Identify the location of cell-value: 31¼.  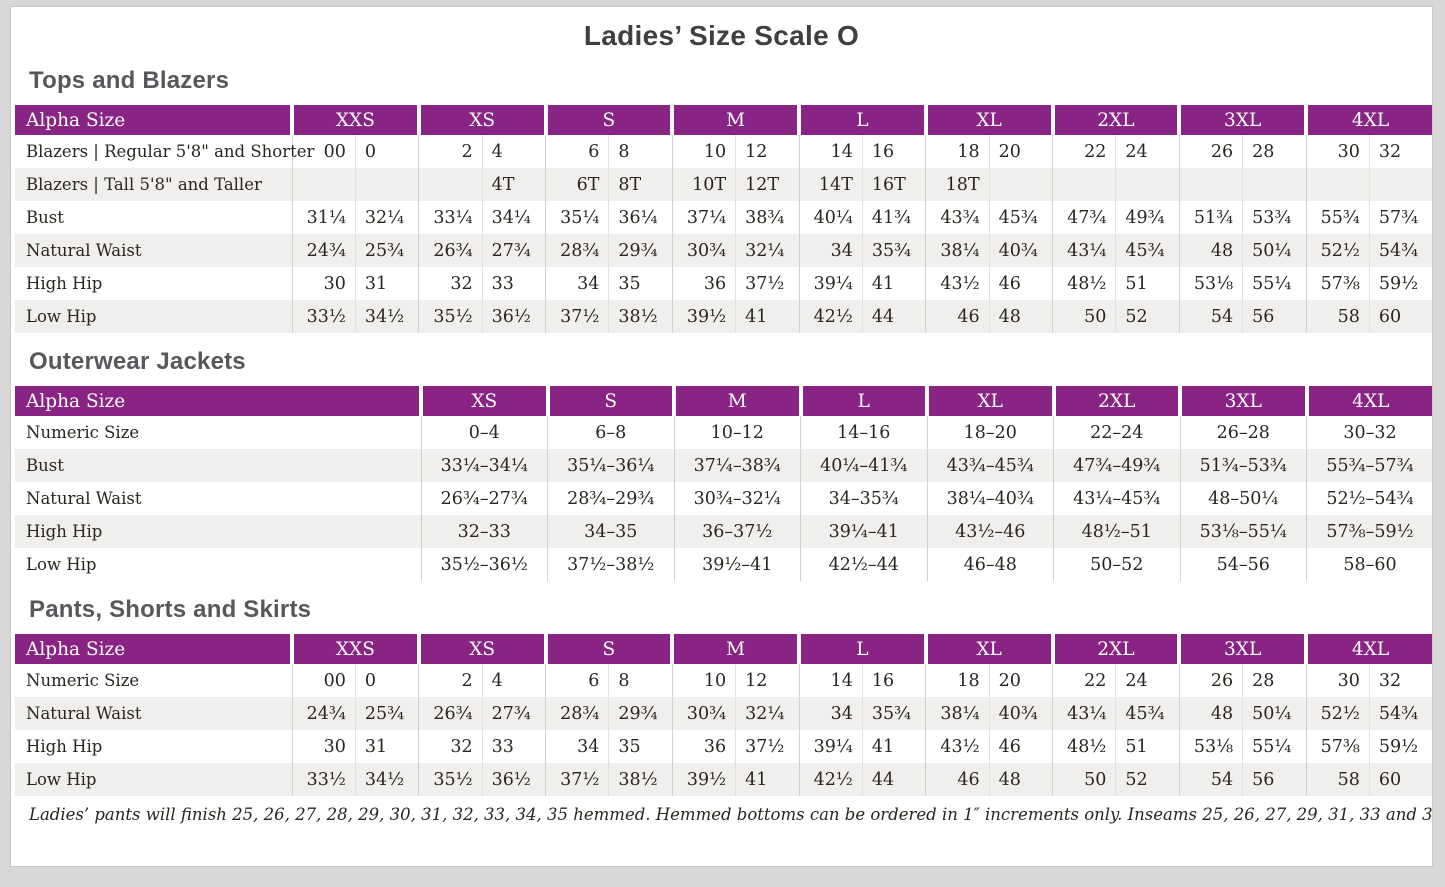
(323, 217).